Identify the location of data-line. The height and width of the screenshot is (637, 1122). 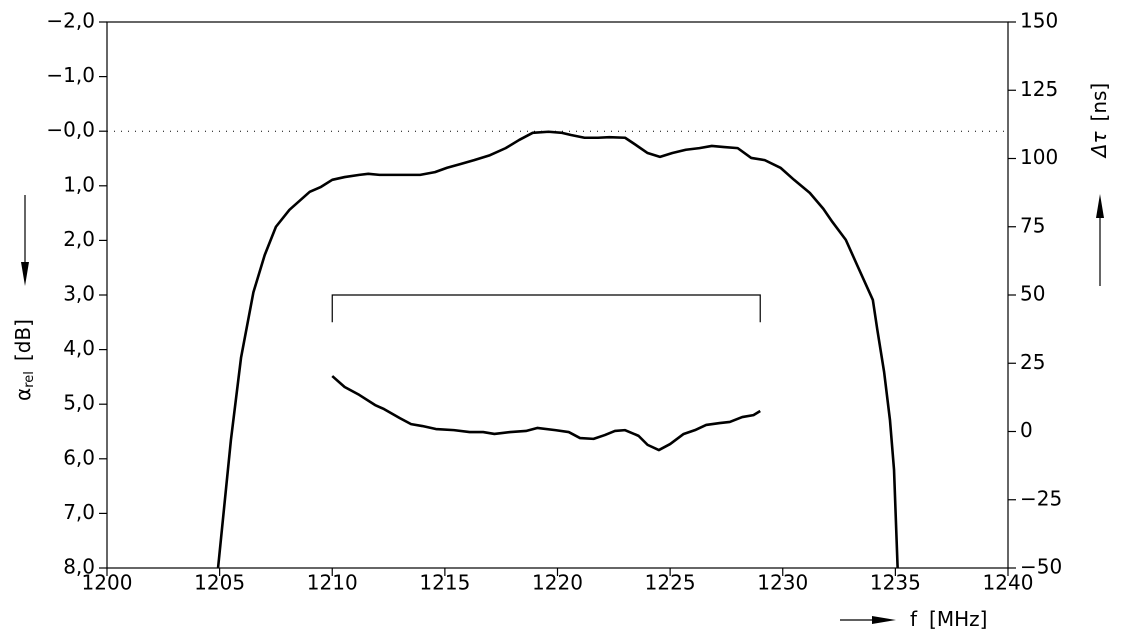
(546, 413).